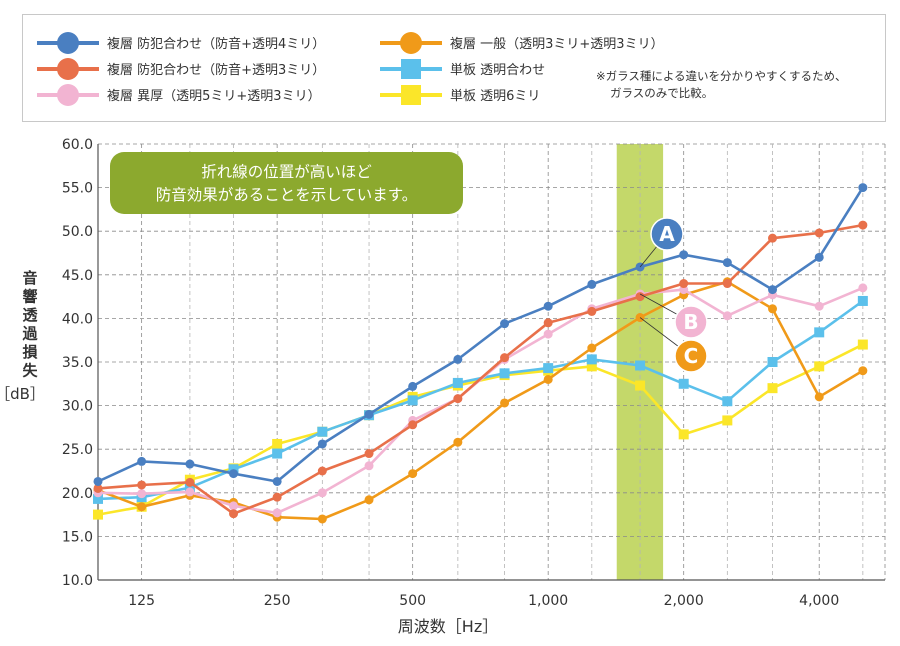 This screenshot has height=646, width=900. I want to click on x-tick-label: 1,000, so click(548, 601).